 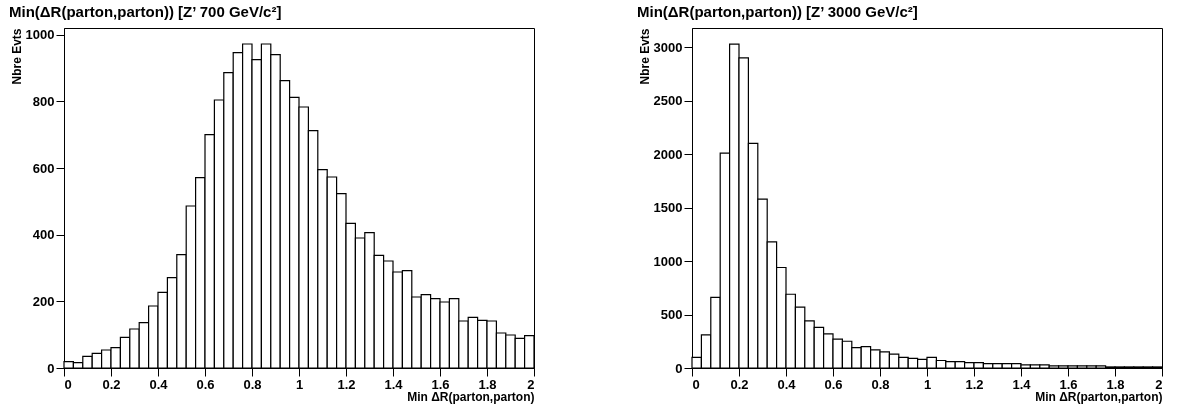 I want to click on y-tick-label: 400, so click(x=43, y=235).